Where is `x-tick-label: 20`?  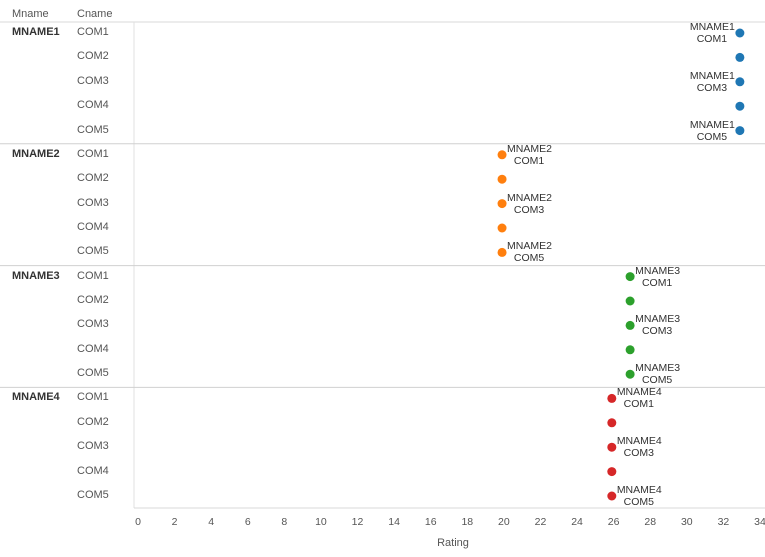 x-tick-label: 20 is located at coordinates (504, 522).